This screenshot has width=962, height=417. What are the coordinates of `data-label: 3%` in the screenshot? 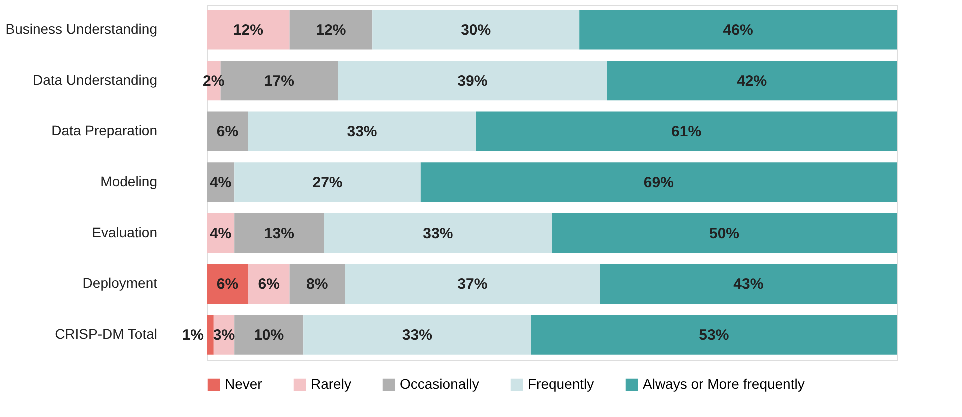 It's located at (224, 335).